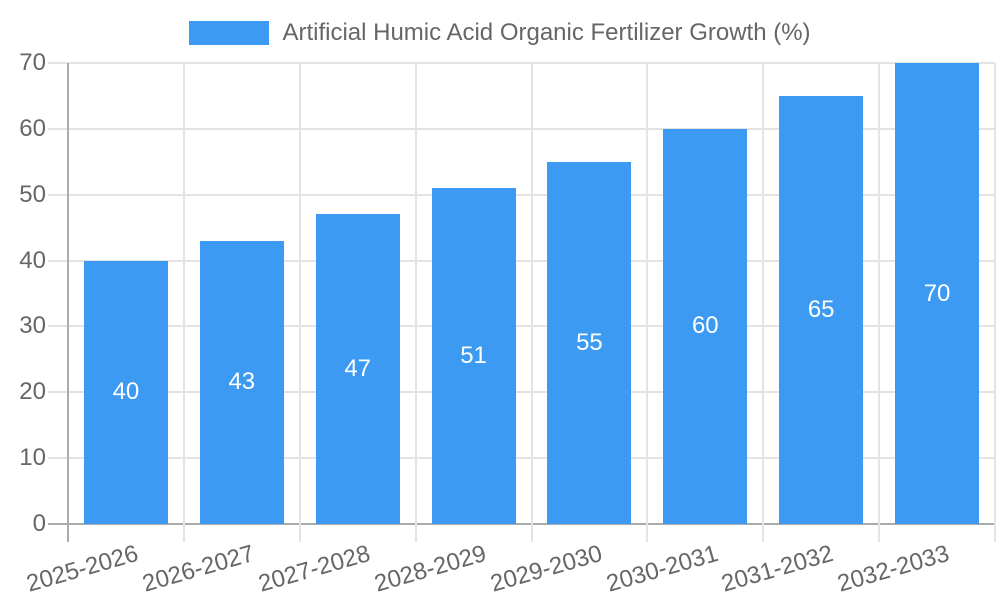 The width and height of the screenshot is (1000, 600). Describe the element at coordinates (661, 569) in the screenshot. I see `x-tick-label: 2030-2031` at that location.